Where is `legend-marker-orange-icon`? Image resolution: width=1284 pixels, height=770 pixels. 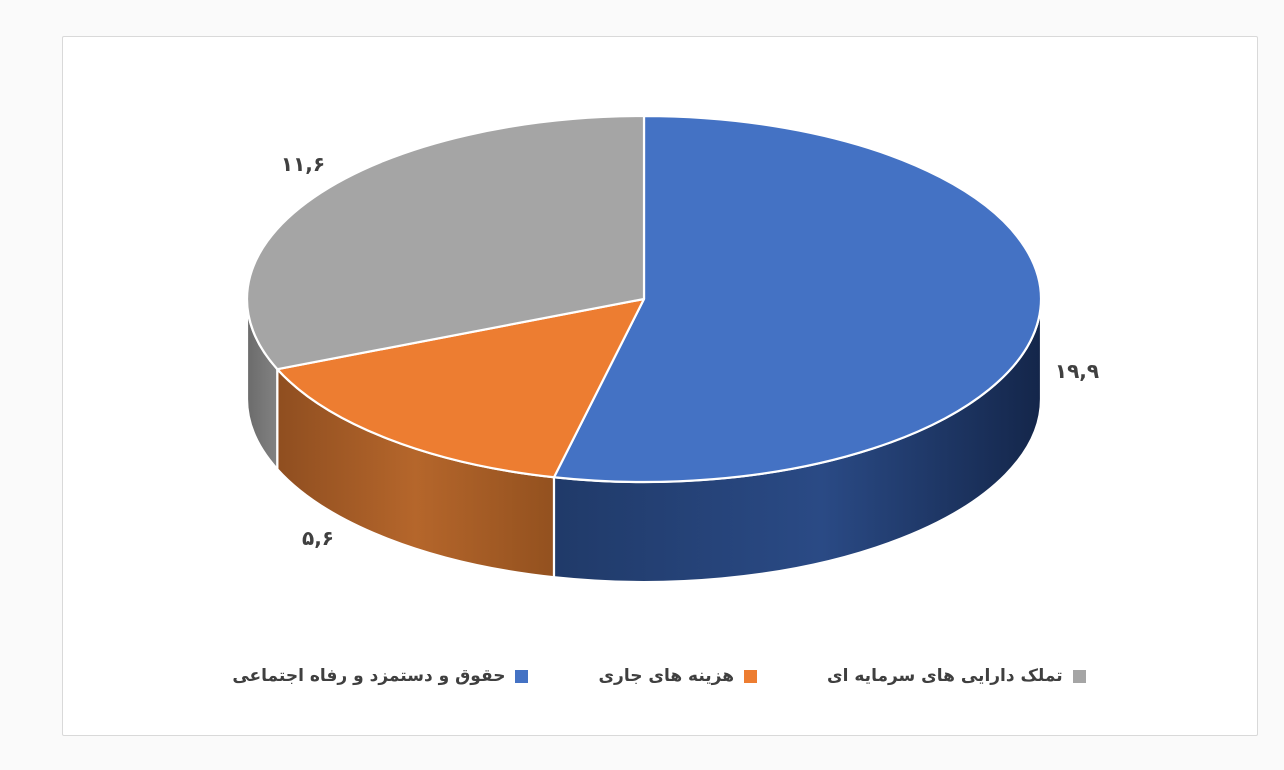 legend-marker-orange-icon is located at coordinates (751, 676).